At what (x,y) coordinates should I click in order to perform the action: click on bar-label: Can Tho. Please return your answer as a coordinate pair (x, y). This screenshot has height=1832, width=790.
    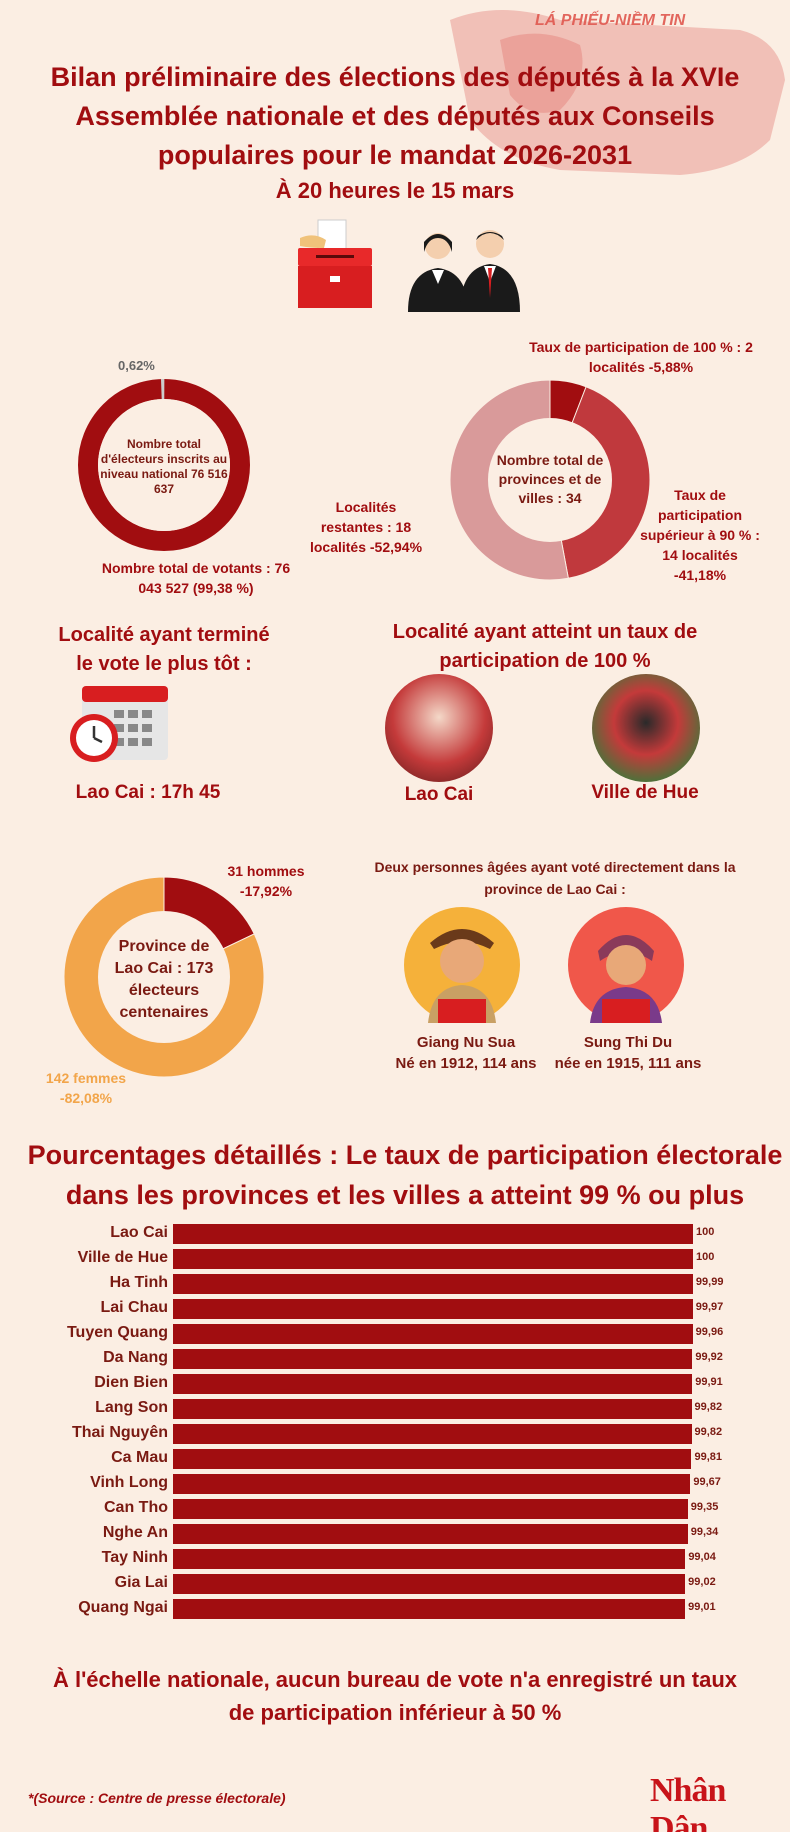
    Looking at the image, I should click on (136, 1507).